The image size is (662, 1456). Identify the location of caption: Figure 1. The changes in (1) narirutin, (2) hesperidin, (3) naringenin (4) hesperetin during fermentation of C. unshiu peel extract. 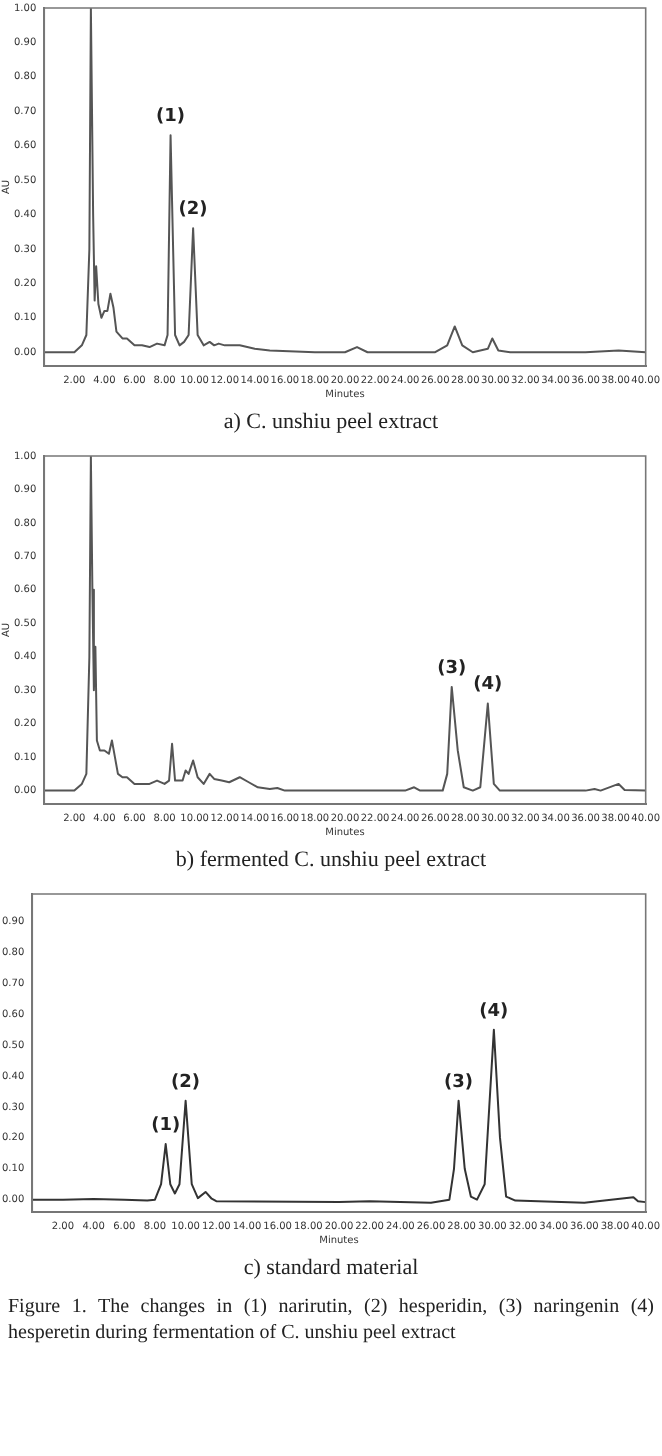
(331, 1320).